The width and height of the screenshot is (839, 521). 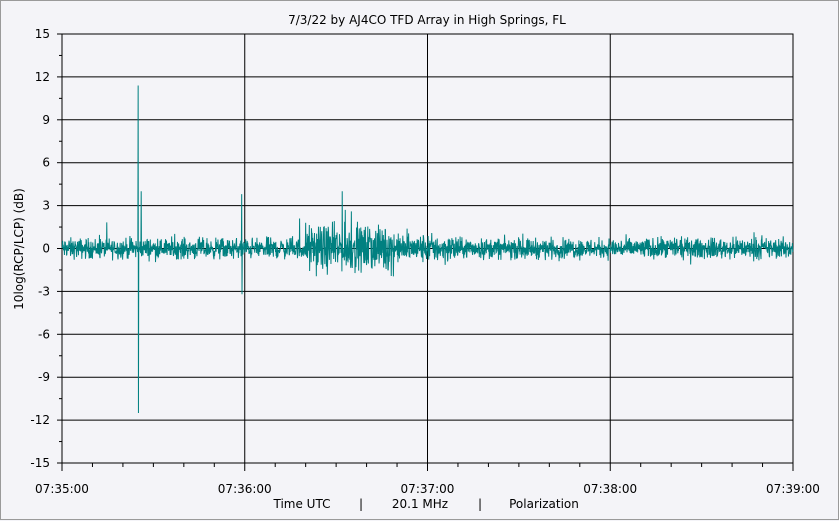 What do you see at coordinates (42, 34) in the screenshot?
I see `y-tick-label: 15` at bounding box center [42, 34].